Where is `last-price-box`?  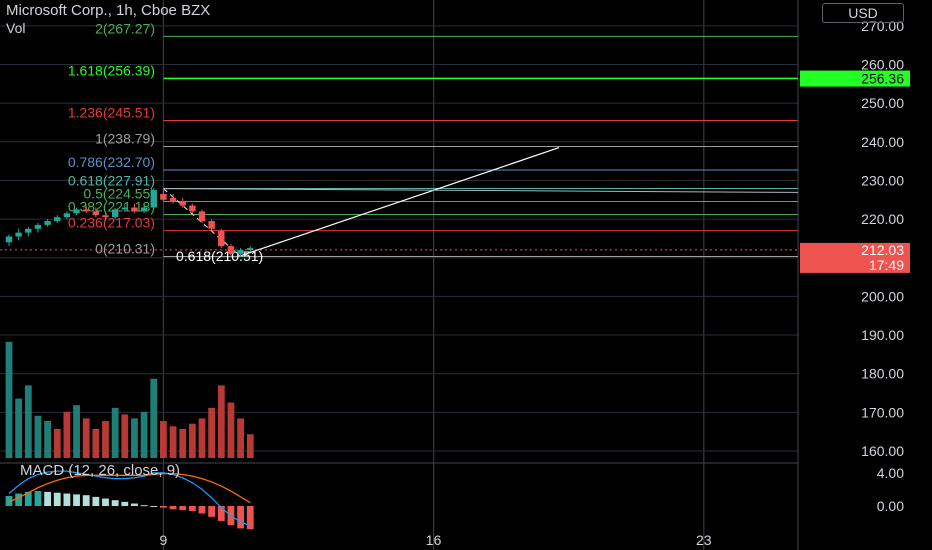 last-price-box is located at coordinates (855, 257).